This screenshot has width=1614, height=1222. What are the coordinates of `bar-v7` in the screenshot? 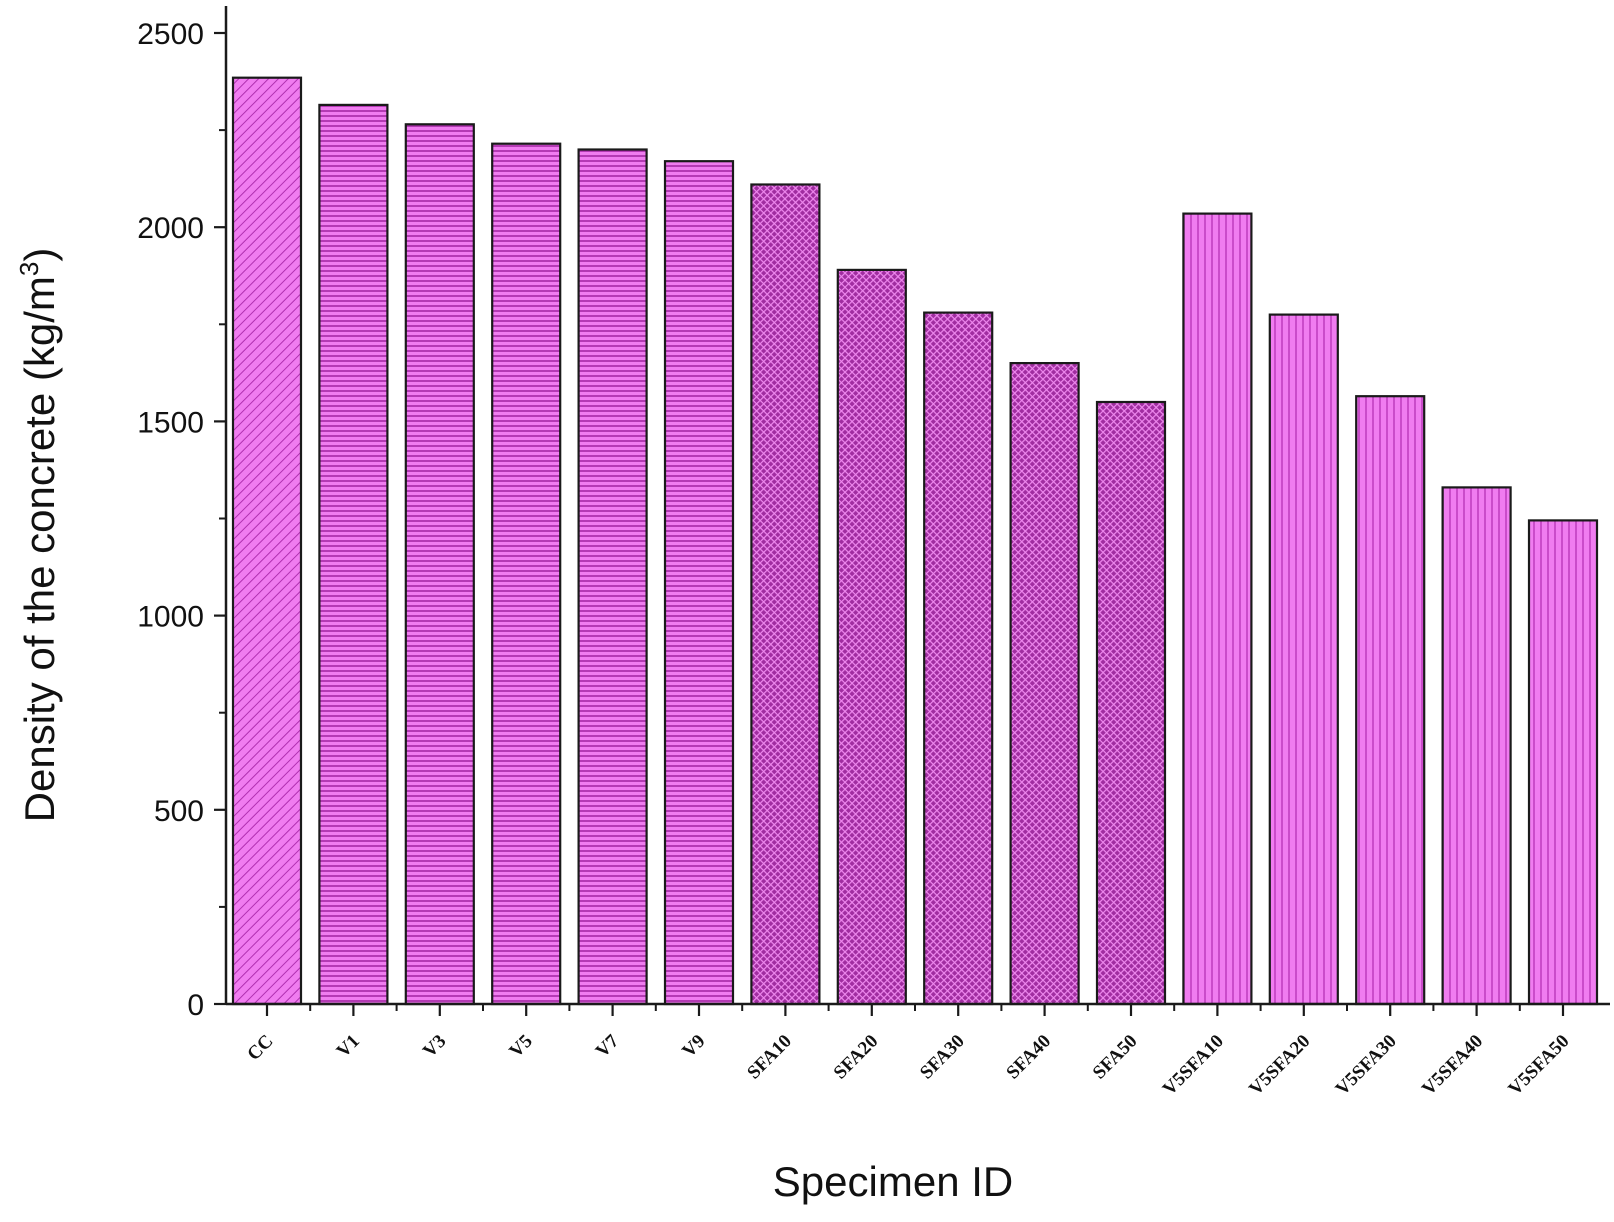 It's located at (612, 577).